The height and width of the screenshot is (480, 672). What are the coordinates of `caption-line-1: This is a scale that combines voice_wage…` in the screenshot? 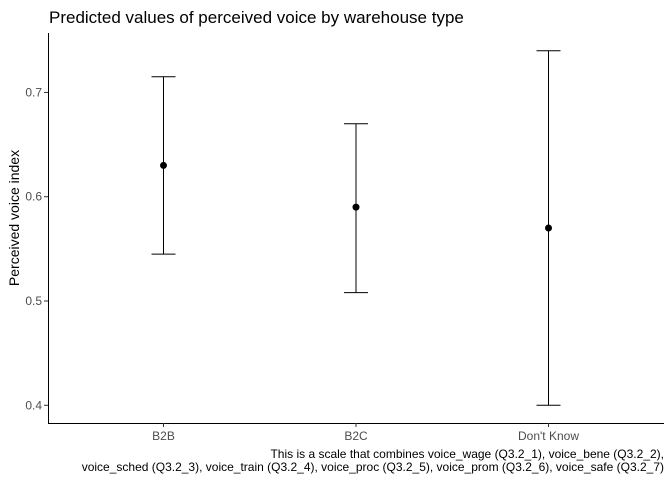 It's located at (467, 454).